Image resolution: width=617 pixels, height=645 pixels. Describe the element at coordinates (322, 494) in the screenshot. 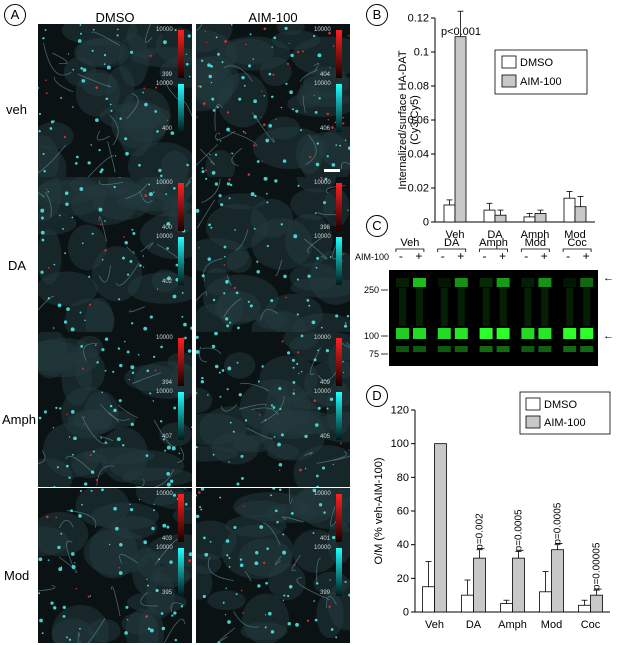

I see `colorbar-red-max: 10000` at that location.